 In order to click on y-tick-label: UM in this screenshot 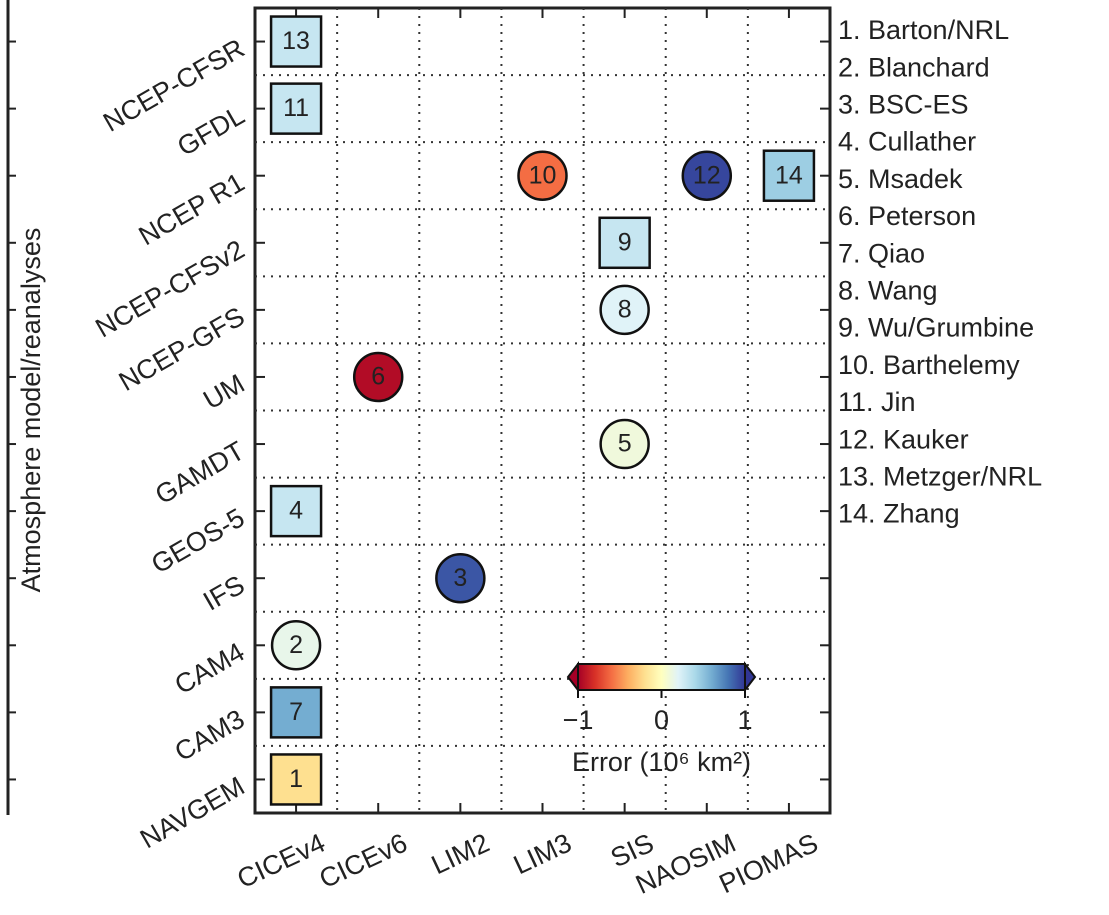, I will do `click(223, 391)`.